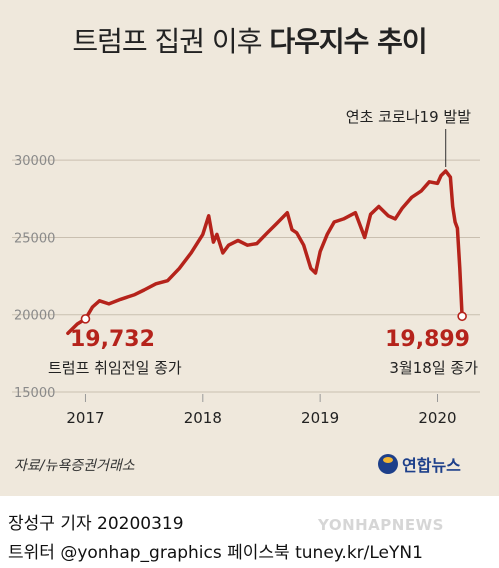  What do you see at coordinates (74, 466) in the screenshot?
I see `source-note: 자료/뉴욕증권거래소` at bounding box center [74, 466].